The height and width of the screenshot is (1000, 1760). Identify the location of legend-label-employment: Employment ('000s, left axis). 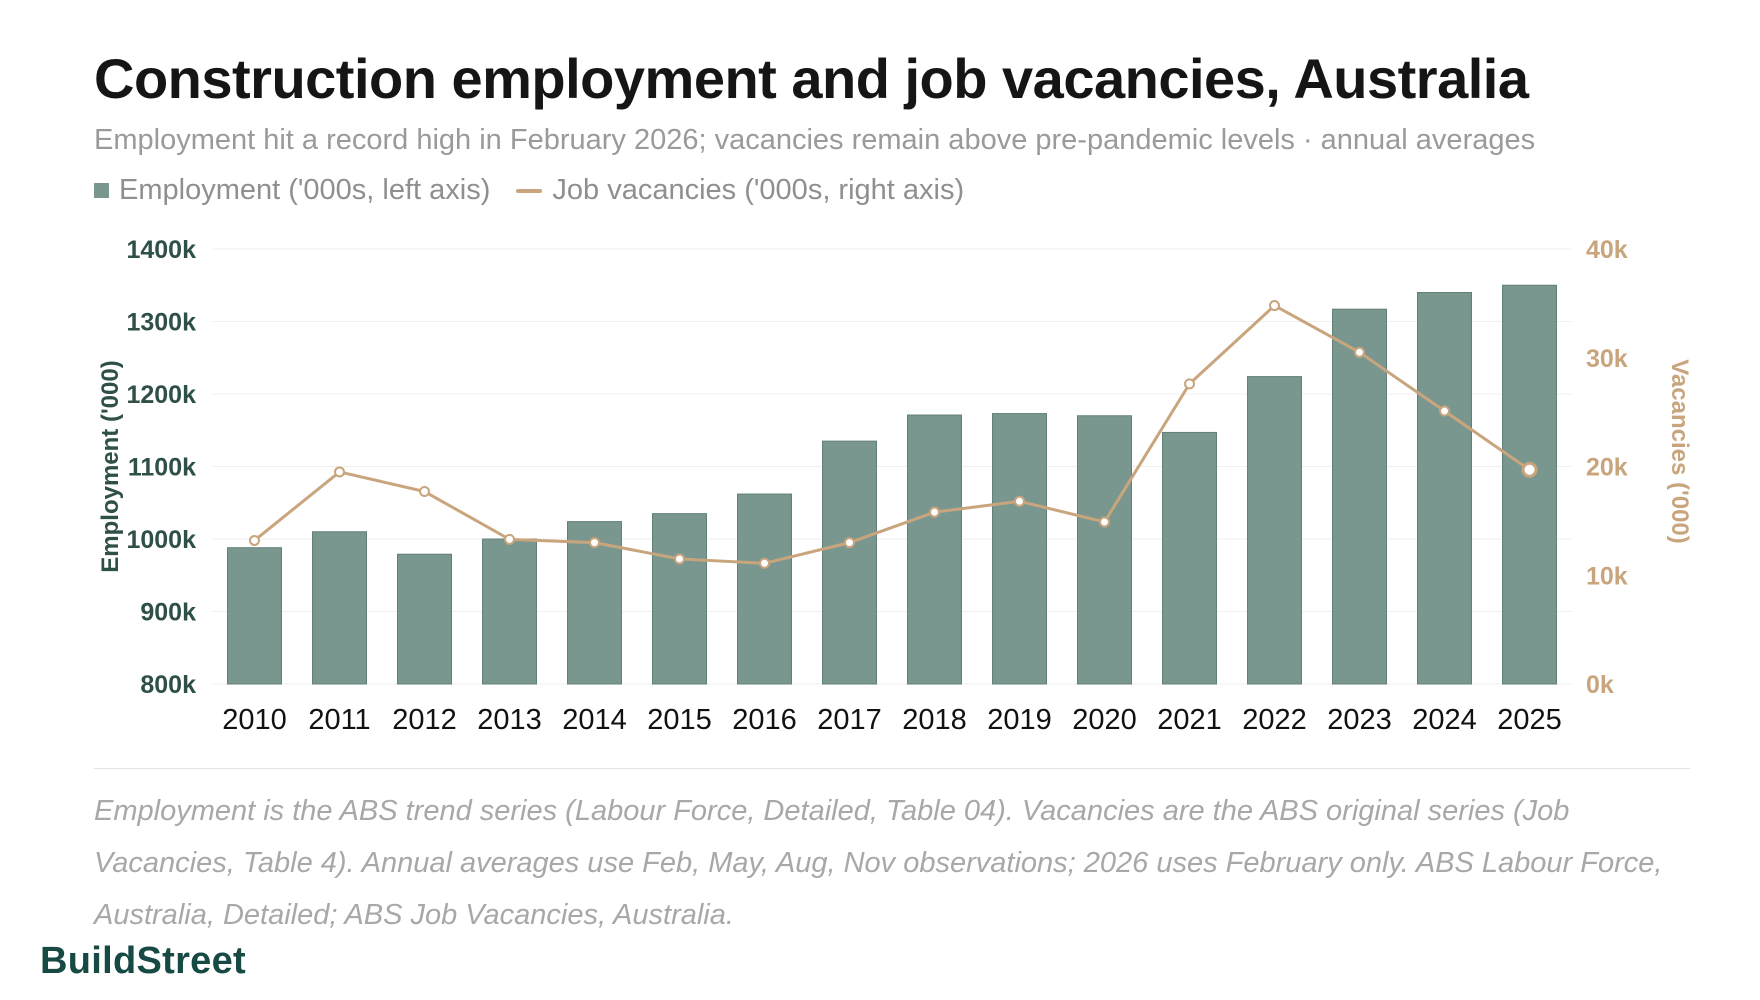
(305, 190).